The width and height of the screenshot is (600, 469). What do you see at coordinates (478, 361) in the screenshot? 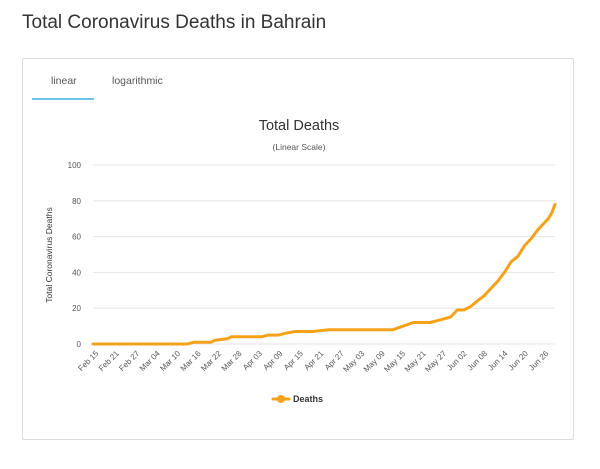
I see `x-tick-label: Jun 08` at bounding box center [478, 361].